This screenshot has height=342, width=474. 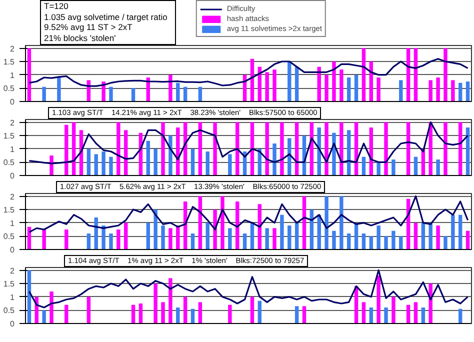 I want to click on text: 9.52% avg 11 ST > 2xT, so click(x=88, y=27).